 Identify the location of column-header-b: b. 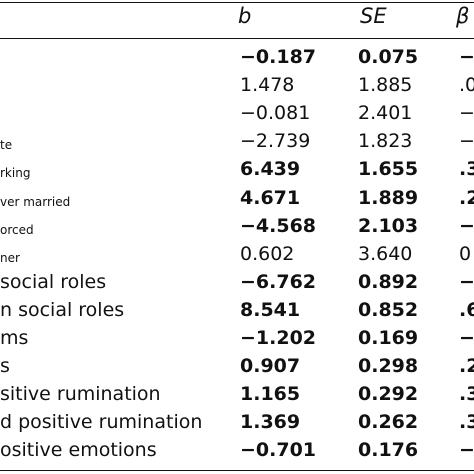
(245, 16).